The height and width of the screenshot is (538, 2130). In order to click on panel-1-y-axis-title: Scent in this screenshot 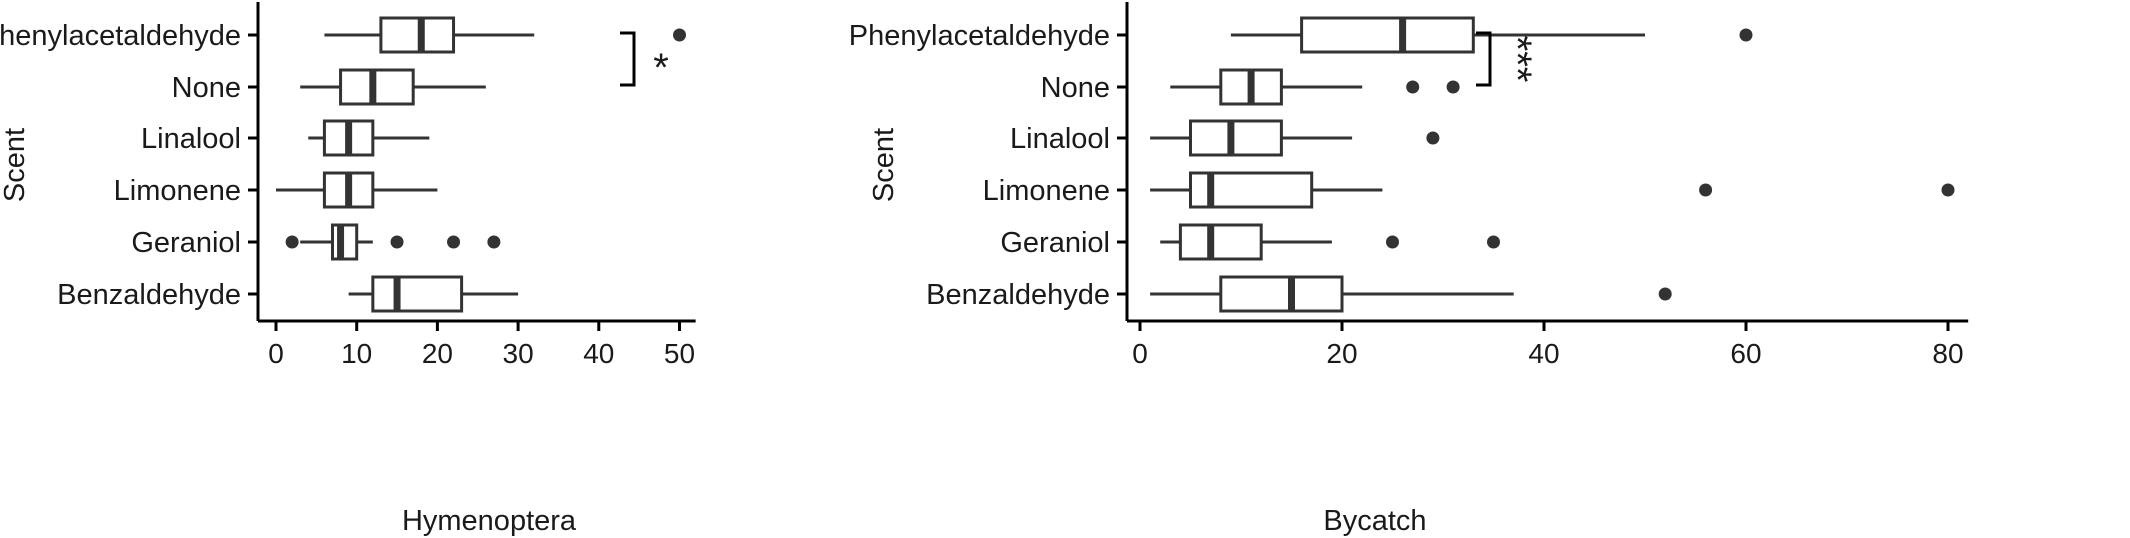, I will do `click(15, 165)`.